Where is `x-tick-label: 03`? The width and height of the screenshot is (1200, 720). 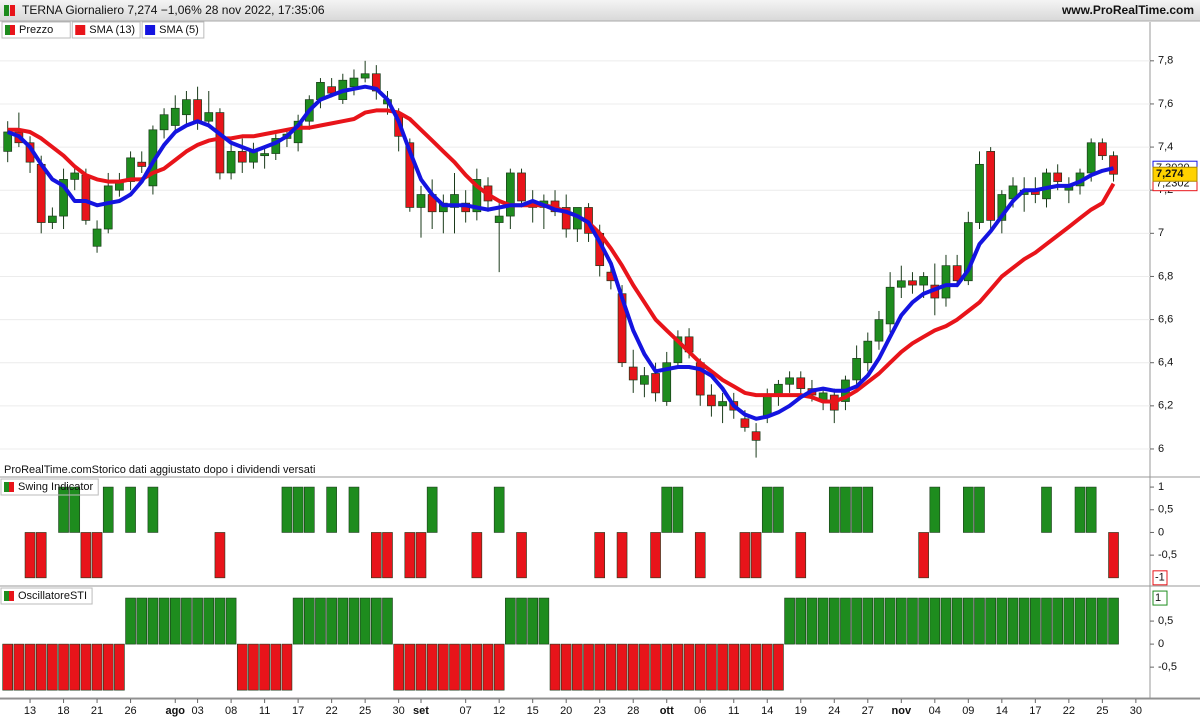
x-tick-label: 03 is located at coordinates (197, 711).